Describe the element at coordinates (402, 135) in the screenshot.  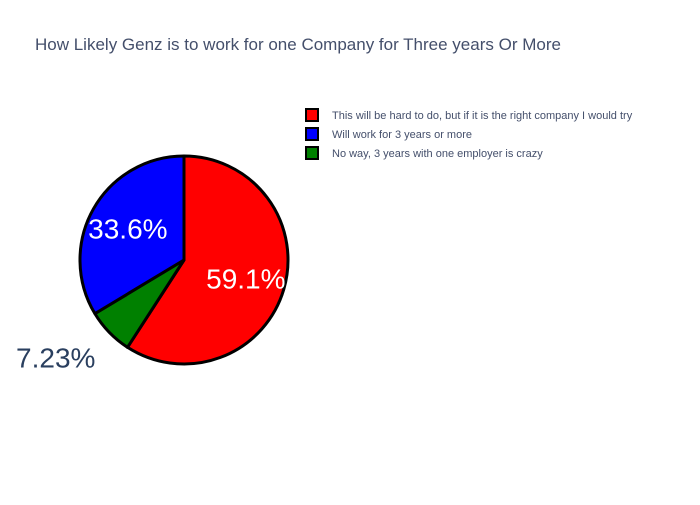
I see `legend-label-1: Will work for 3 years or more` at that location.